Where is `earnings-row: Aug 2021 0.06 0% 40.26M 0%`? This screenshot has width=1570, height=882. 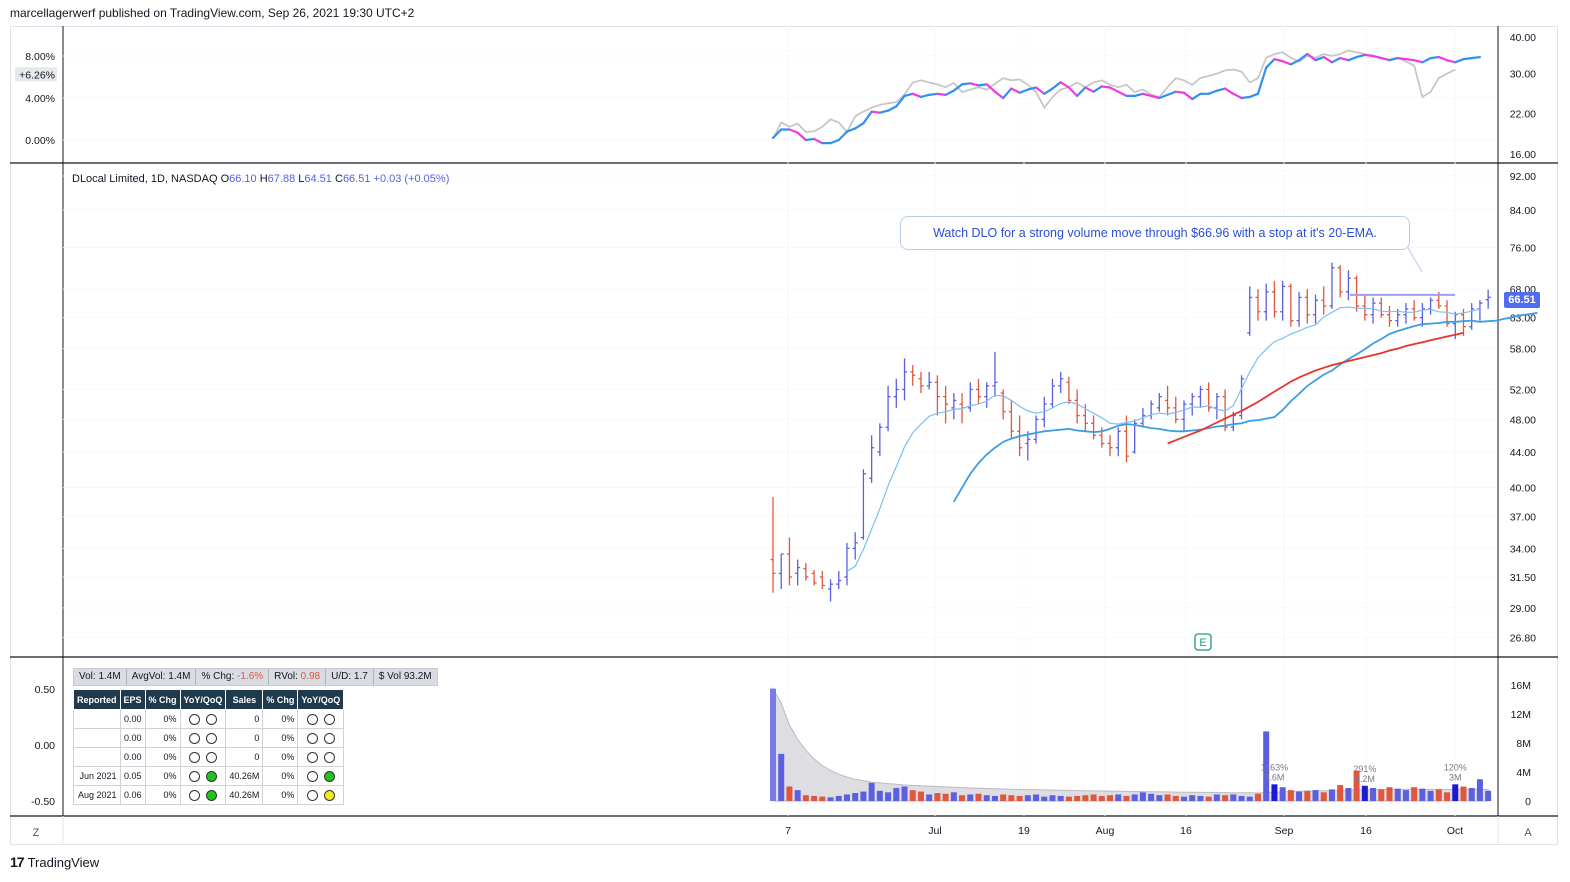
earnings-row: Aug 2021 0.06 0% 40.26M 0% is located at coordinates (209, 795).